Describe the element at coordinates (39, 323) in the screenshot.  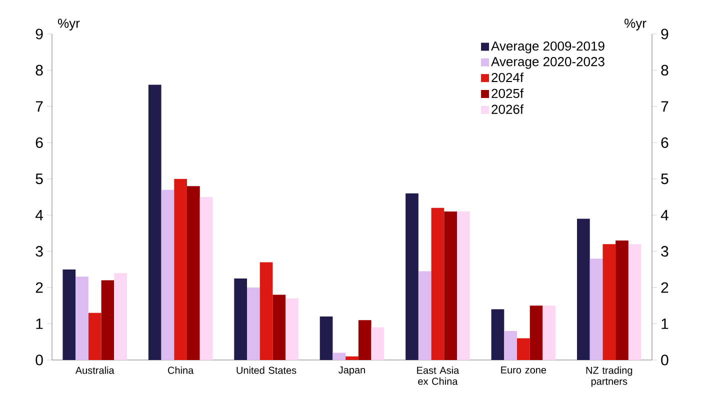
I see `y-tick-label: 1` at that location.